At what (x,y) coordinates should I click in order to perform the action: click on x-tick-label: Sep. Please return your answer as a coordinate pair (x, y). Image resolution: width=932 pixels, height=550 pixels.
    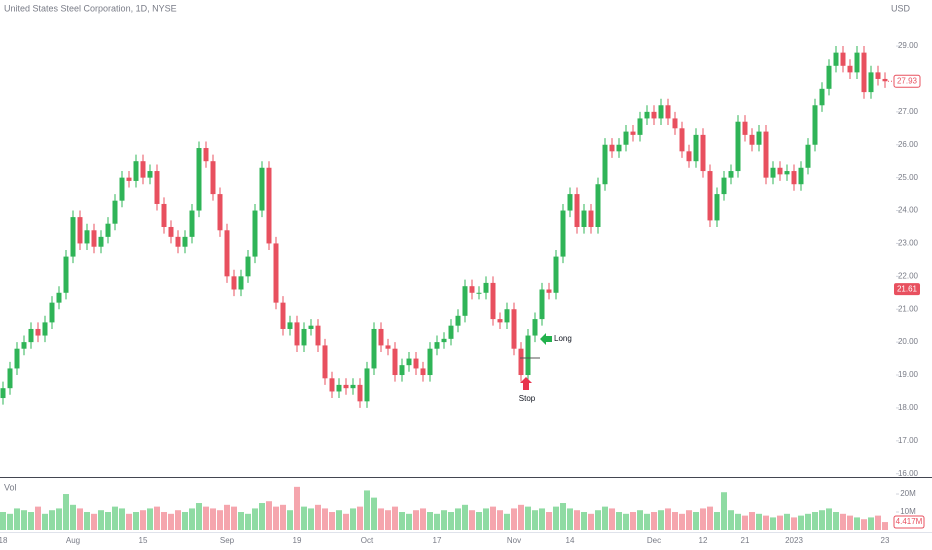
    Looking at the image, I should click on (227, 540).